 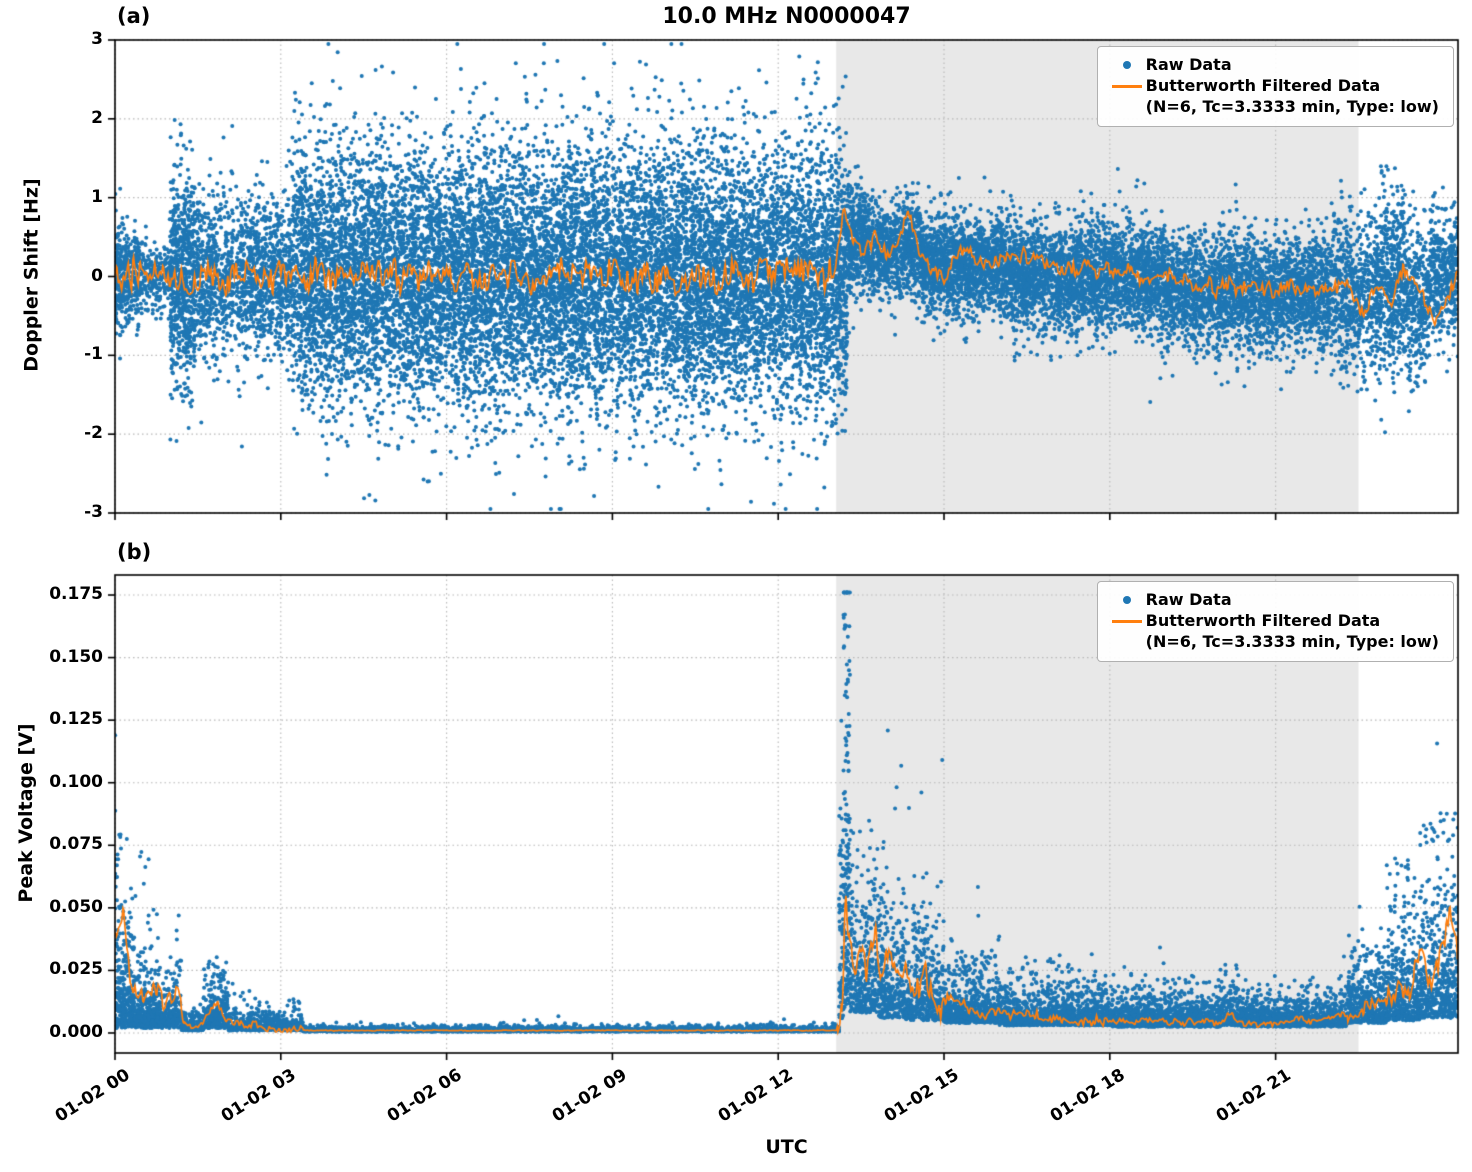 I want to click on y-tick-label: 0.175, so click(x=76, y=594).